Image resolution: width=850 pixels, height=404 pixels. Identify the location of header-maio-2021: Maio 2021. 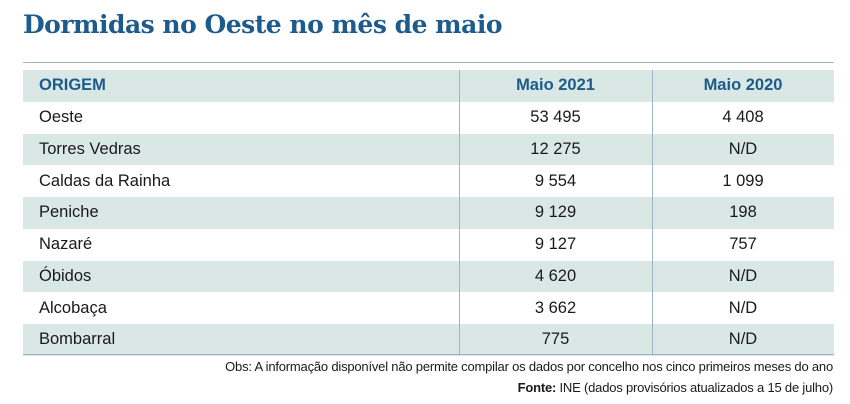
(555, 85).